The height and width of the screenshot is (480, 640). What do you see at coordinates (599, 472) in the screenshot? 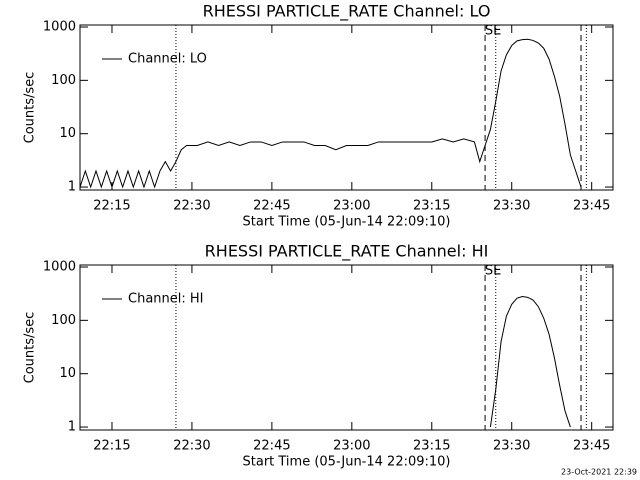
I see `footer-date: 23-Oct-2021 22:39` at bounding box center [599, 472].